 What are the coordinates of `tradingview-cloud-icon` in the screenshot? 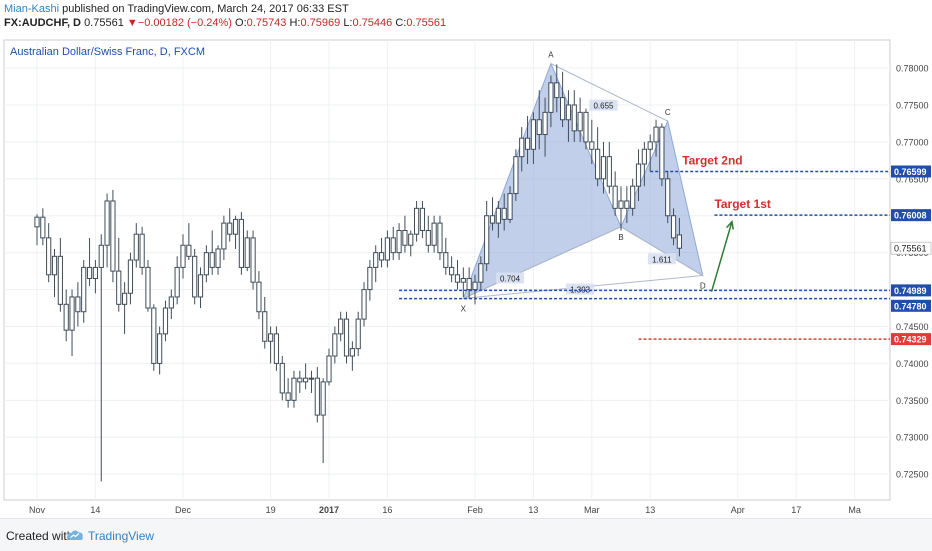 It's located at (75, 535).